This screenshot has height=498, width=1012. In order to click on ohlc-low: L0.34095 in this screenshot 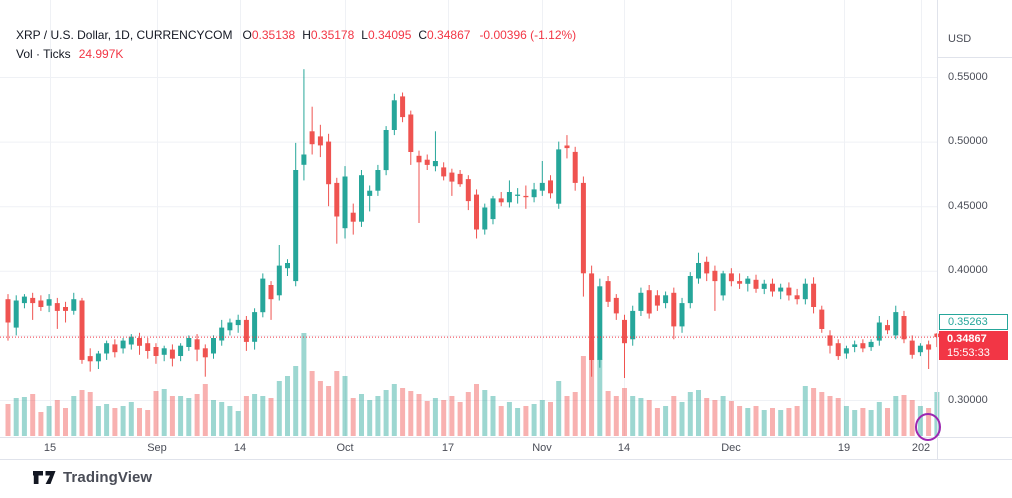, I will do `click(386, 35)`.